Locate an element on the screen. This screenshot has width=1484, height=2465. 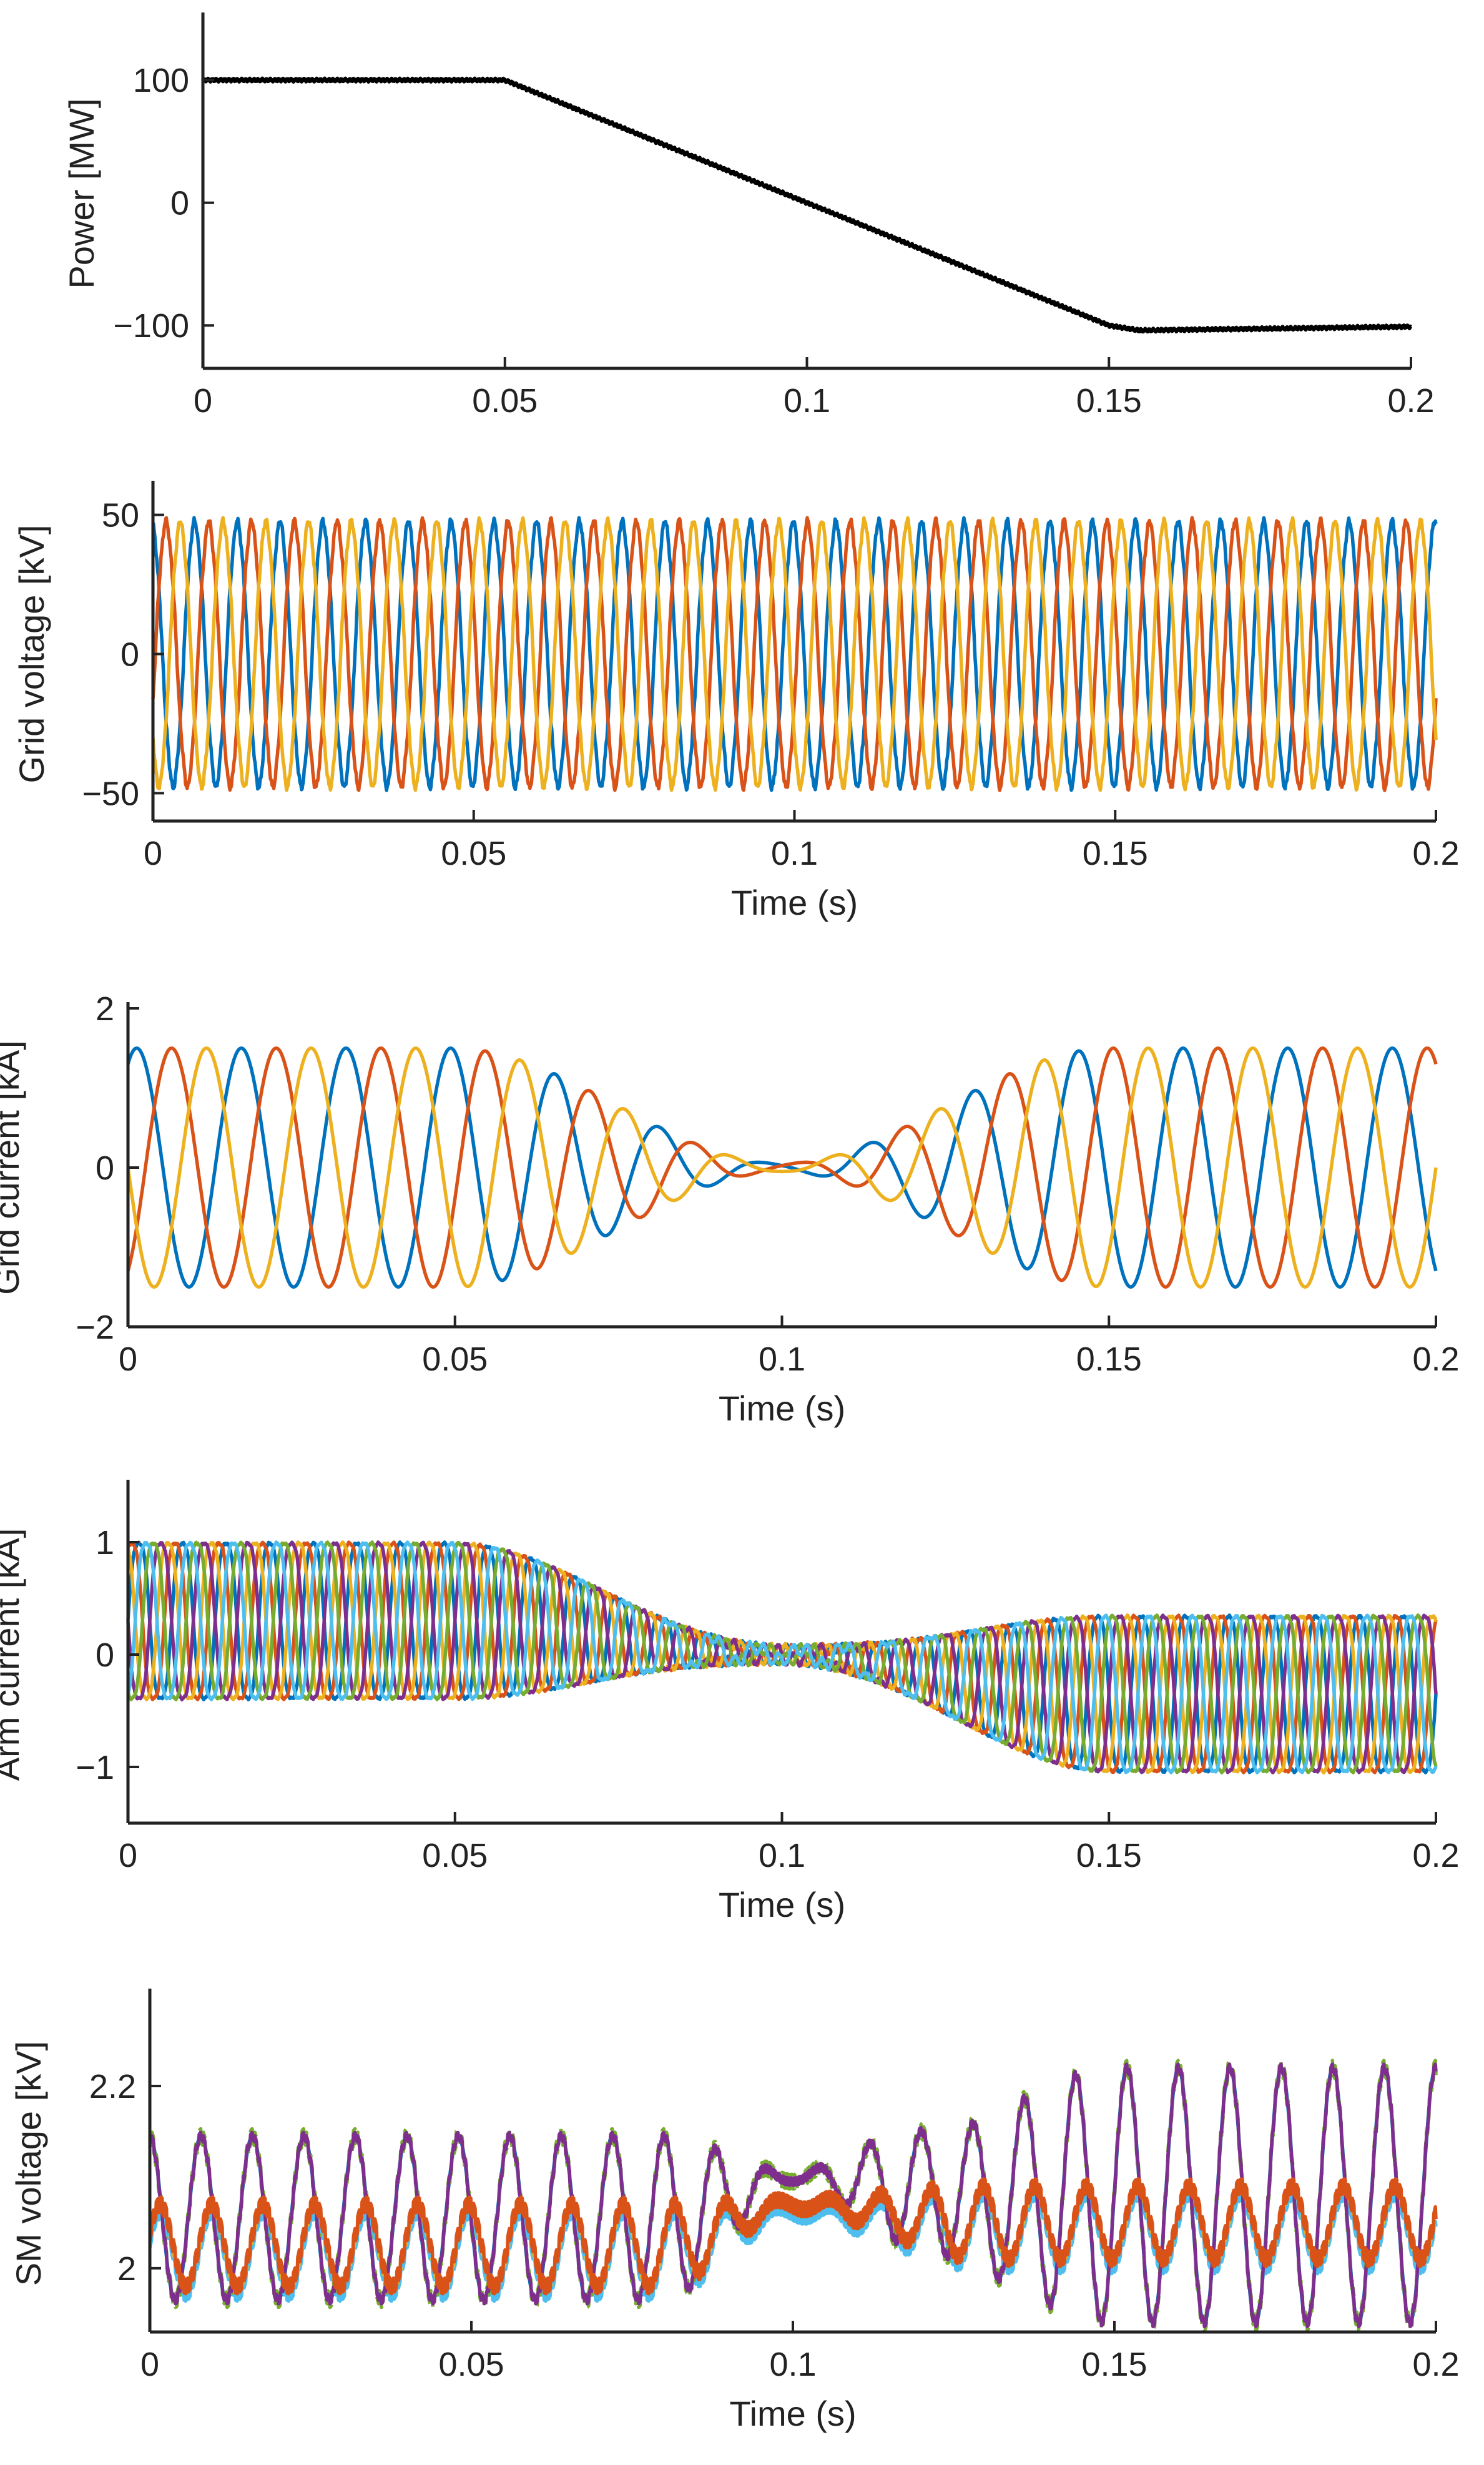
grid_current-x-tick-label: 0.1 is located at coordinates (782, 1359).